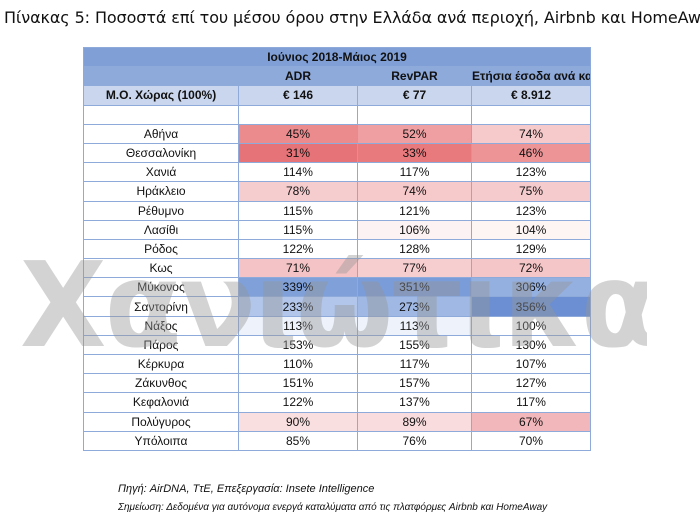 This screenshot has height=525, width=700. What do you see at coordinates (414, 306) in the screenshot?
I see `revpar-cell: 273%` at bounding box center [414, 306].